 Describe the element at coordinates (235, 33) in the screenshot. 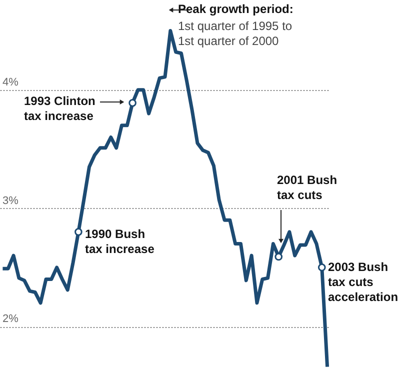

I see `annotation: 1st quarter of 1995 to 1st quarter of 2000` at that location.